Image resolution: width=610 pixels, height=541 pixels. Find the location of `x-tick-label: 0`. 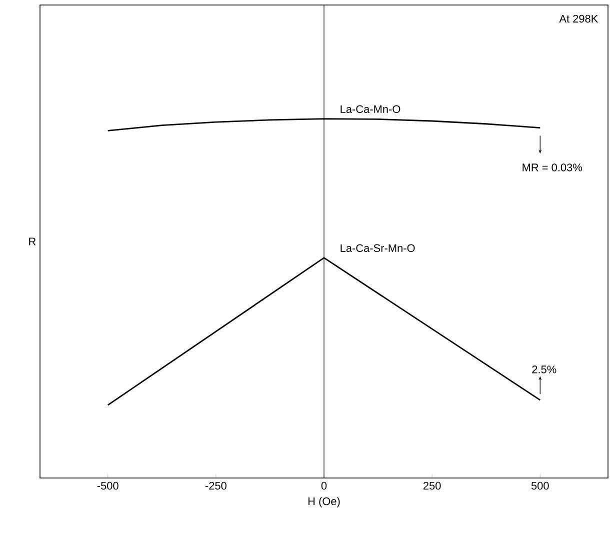

x-tick-label: 0 is located at coordinates (324, 486).